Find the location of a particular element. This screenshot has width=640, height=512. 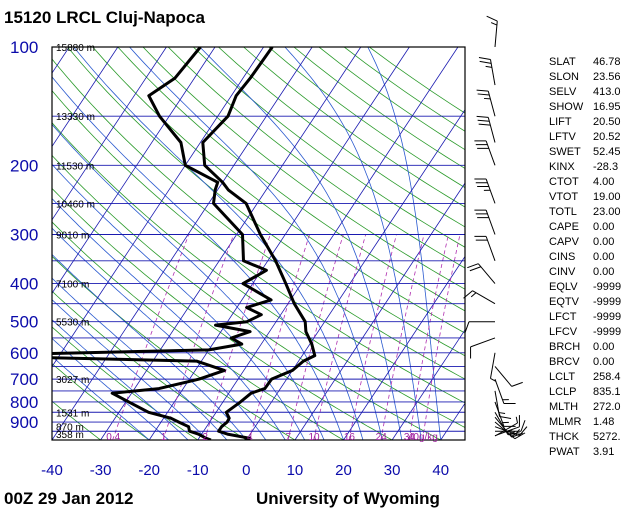

temperature-tick-label: 10 is located at coordinates (295, 470).